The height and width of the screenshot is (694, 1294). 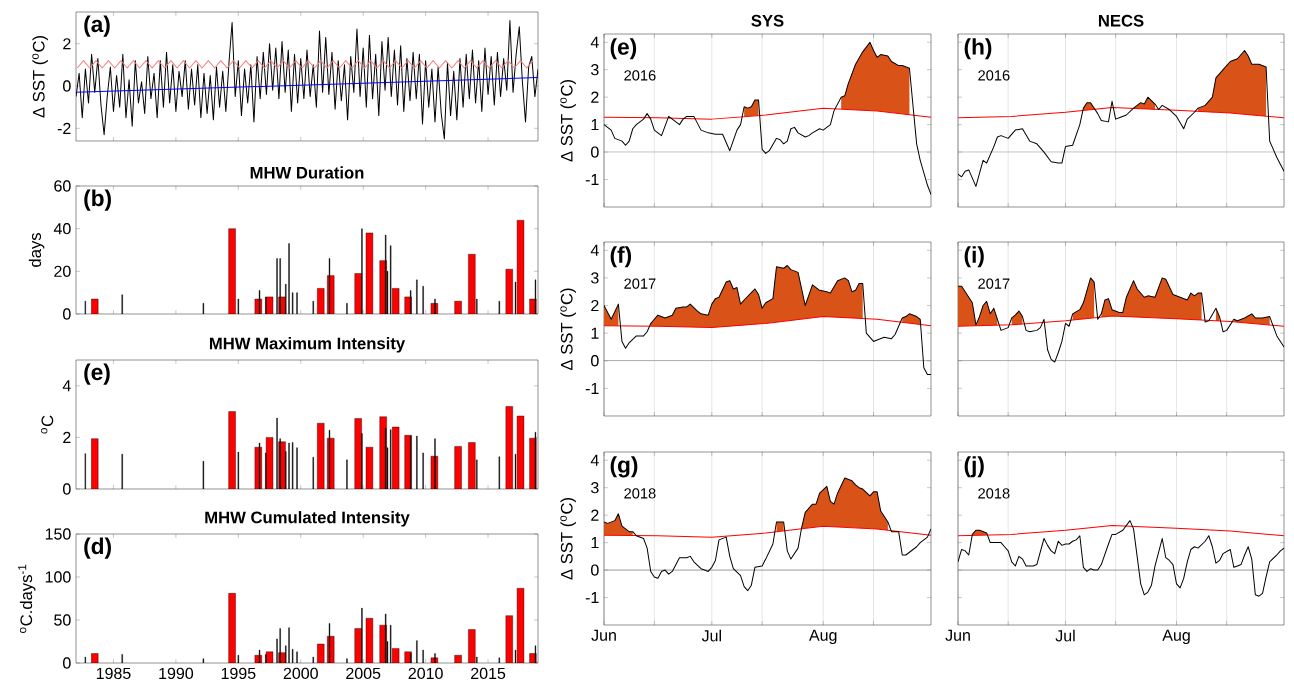 I want to click on x-tick-label: 1985, so click(x=113, y=673).